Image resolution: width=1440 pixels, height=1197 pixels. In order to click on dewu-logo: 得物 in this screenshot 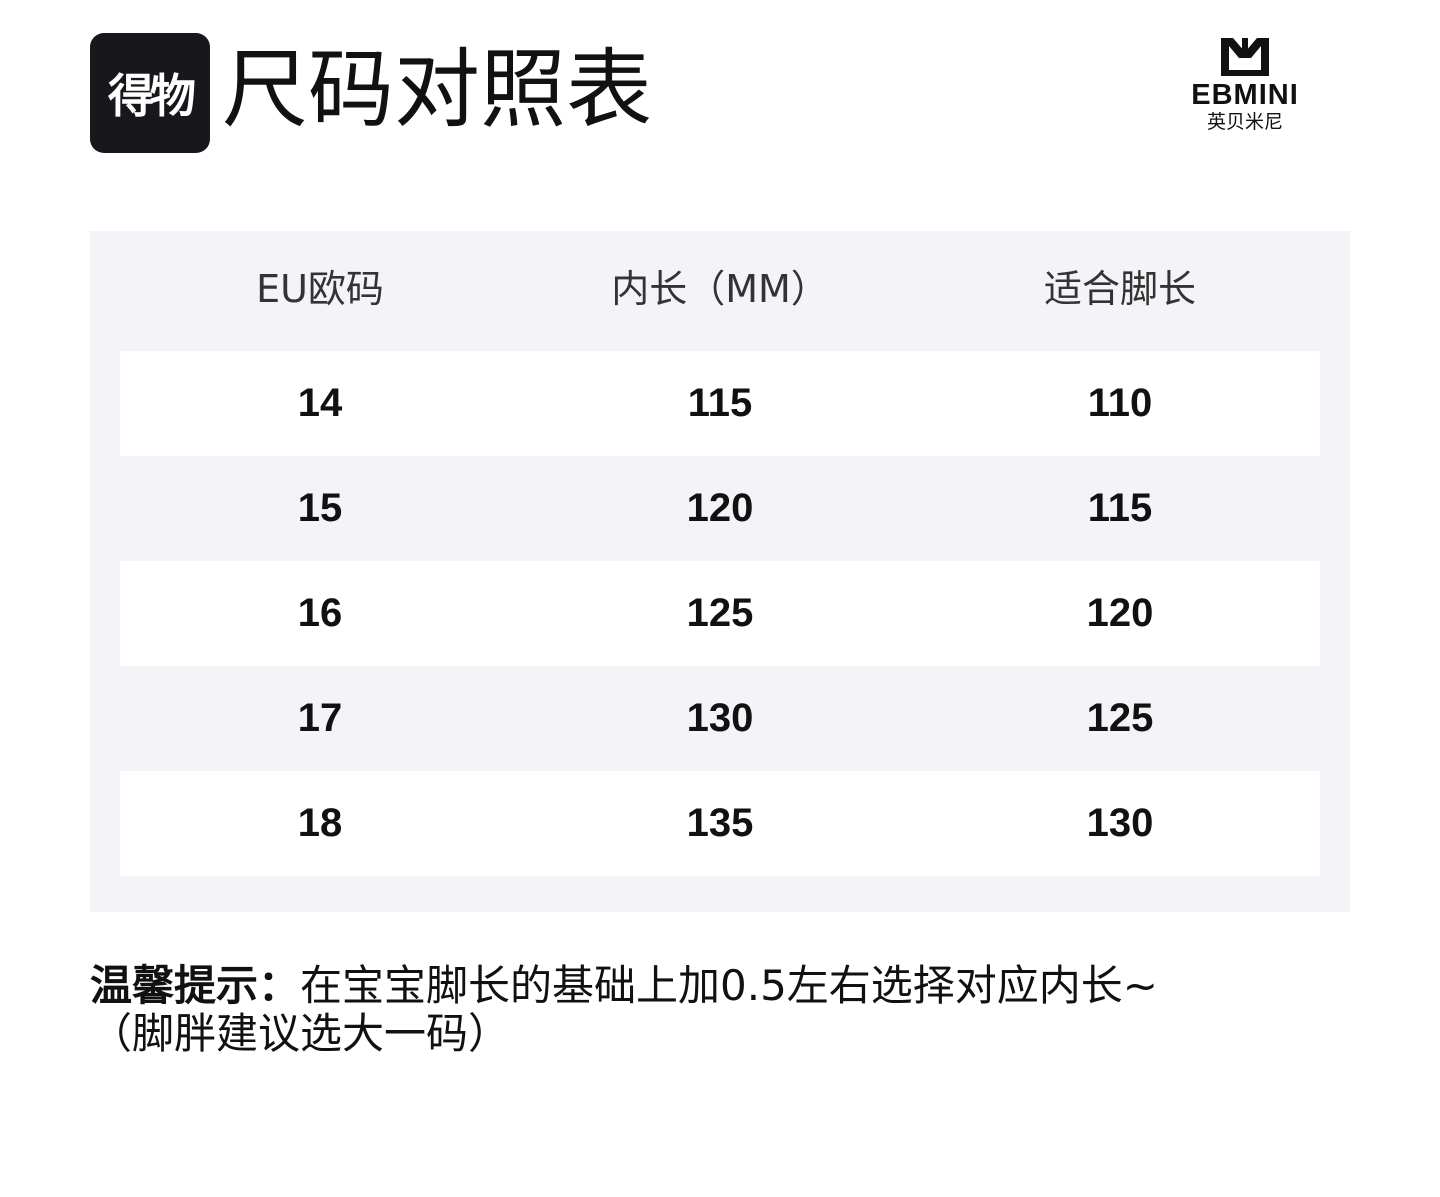, I will do `click(150, 93)`.